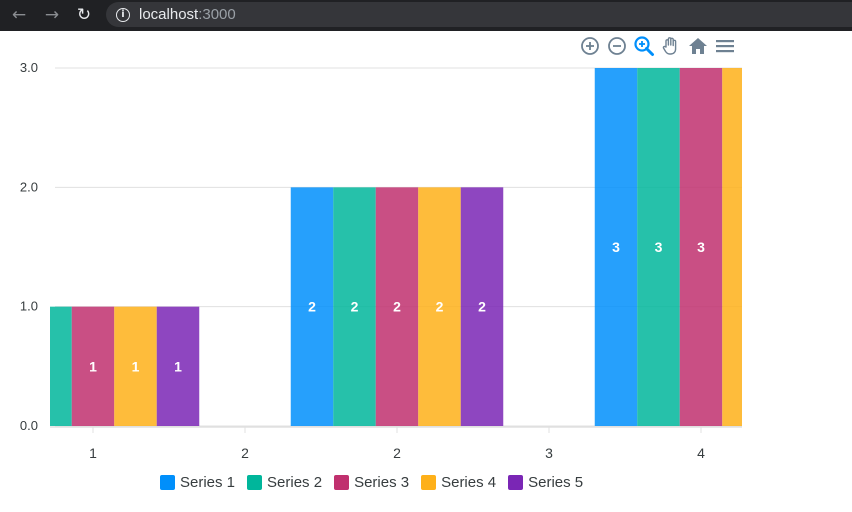 The image size is (852, 512). Describe the element at coordinates (549, 453) in the screenshot. I see `x-tick-label: 3` at that location.